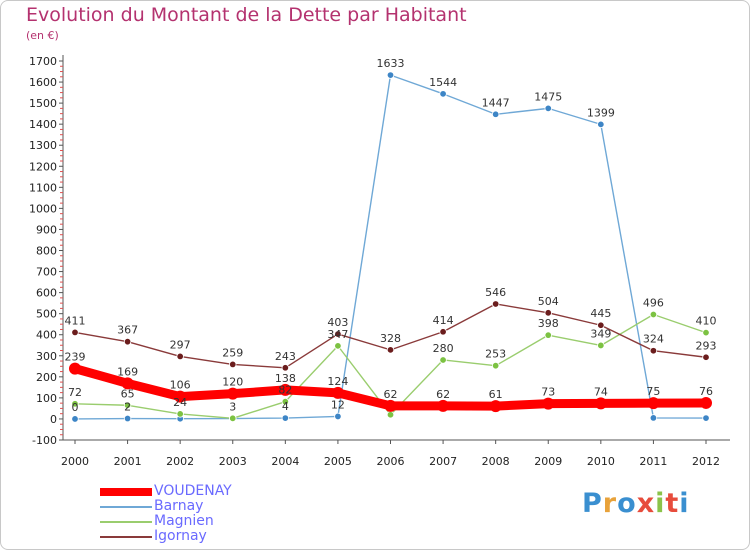  Describe the element at coordinates (610, 503) in the screenshot. I see `logo-letter: r` at that location.